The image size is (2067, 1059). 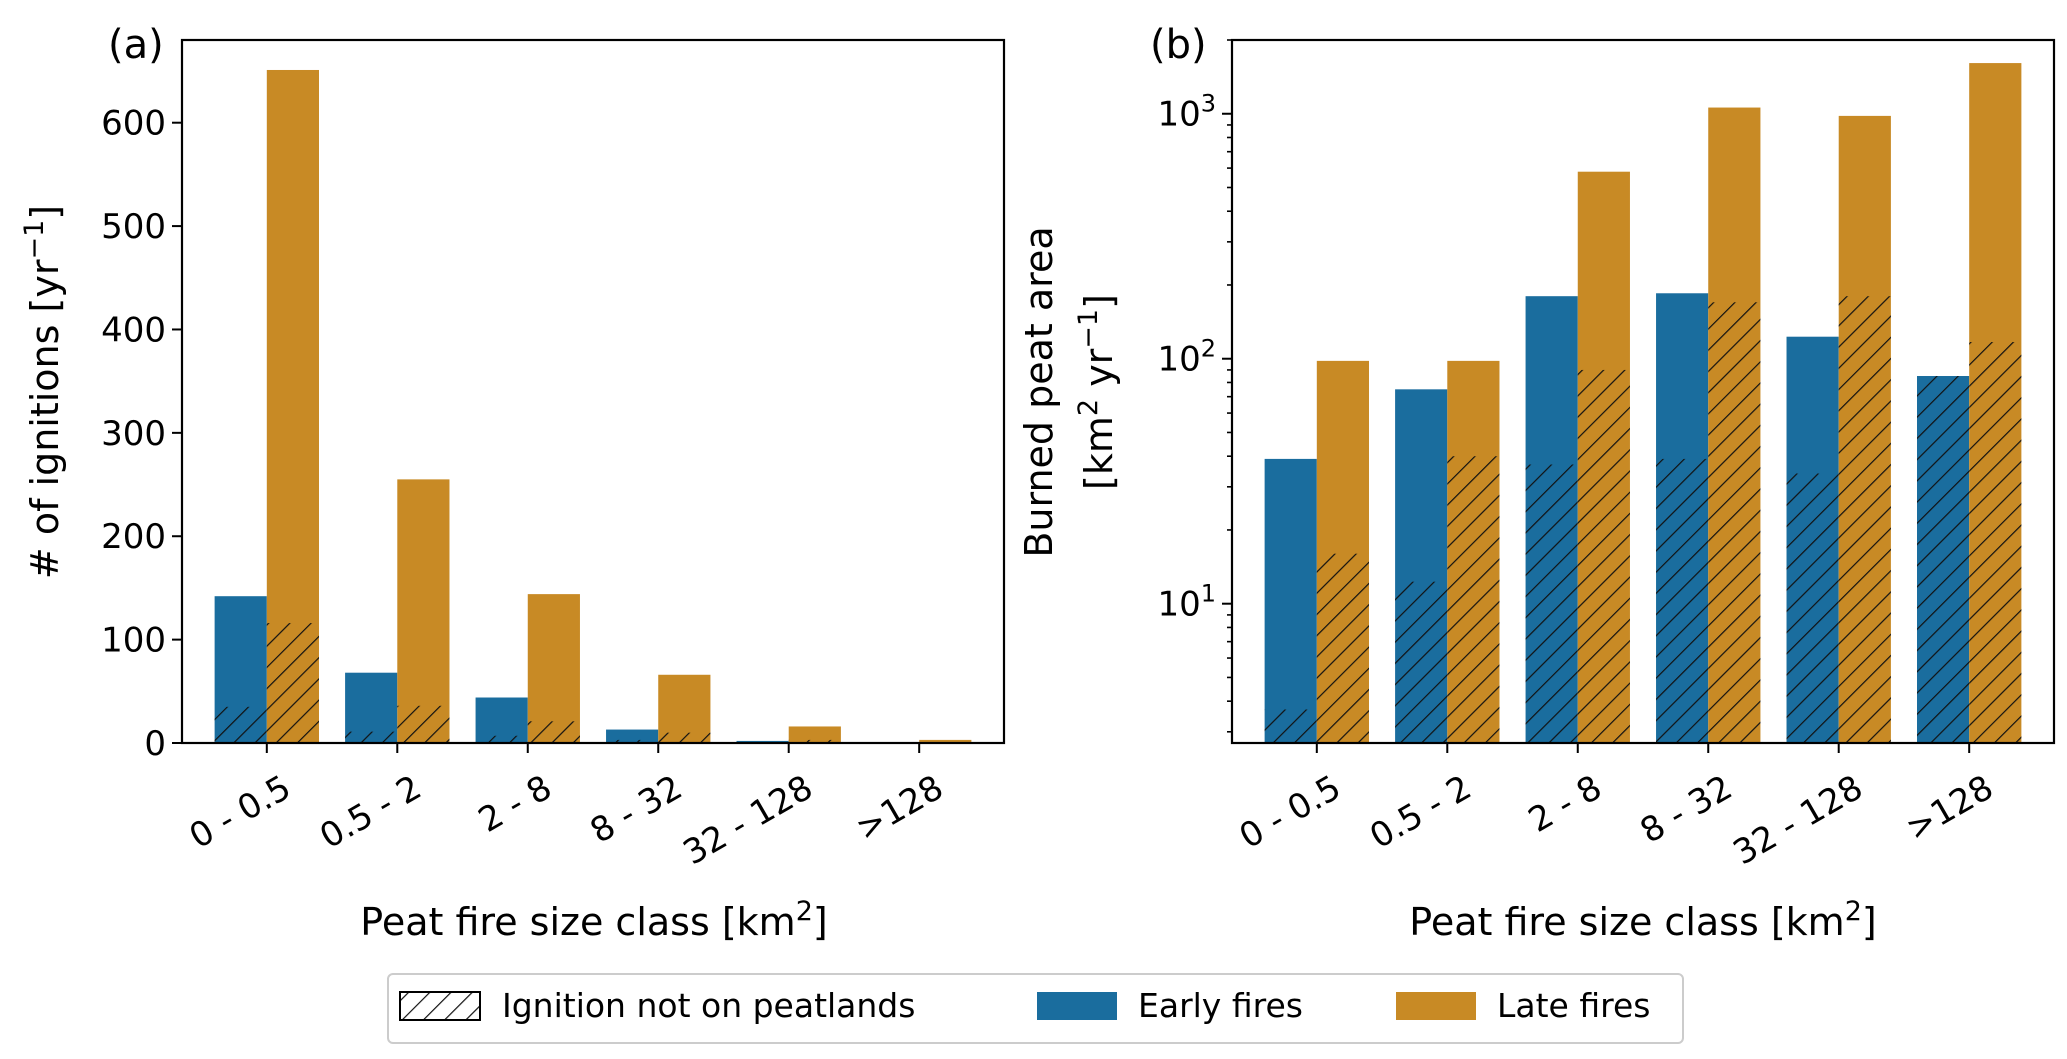 I want to click on legend-frame, so click(x=1035, y=1008).